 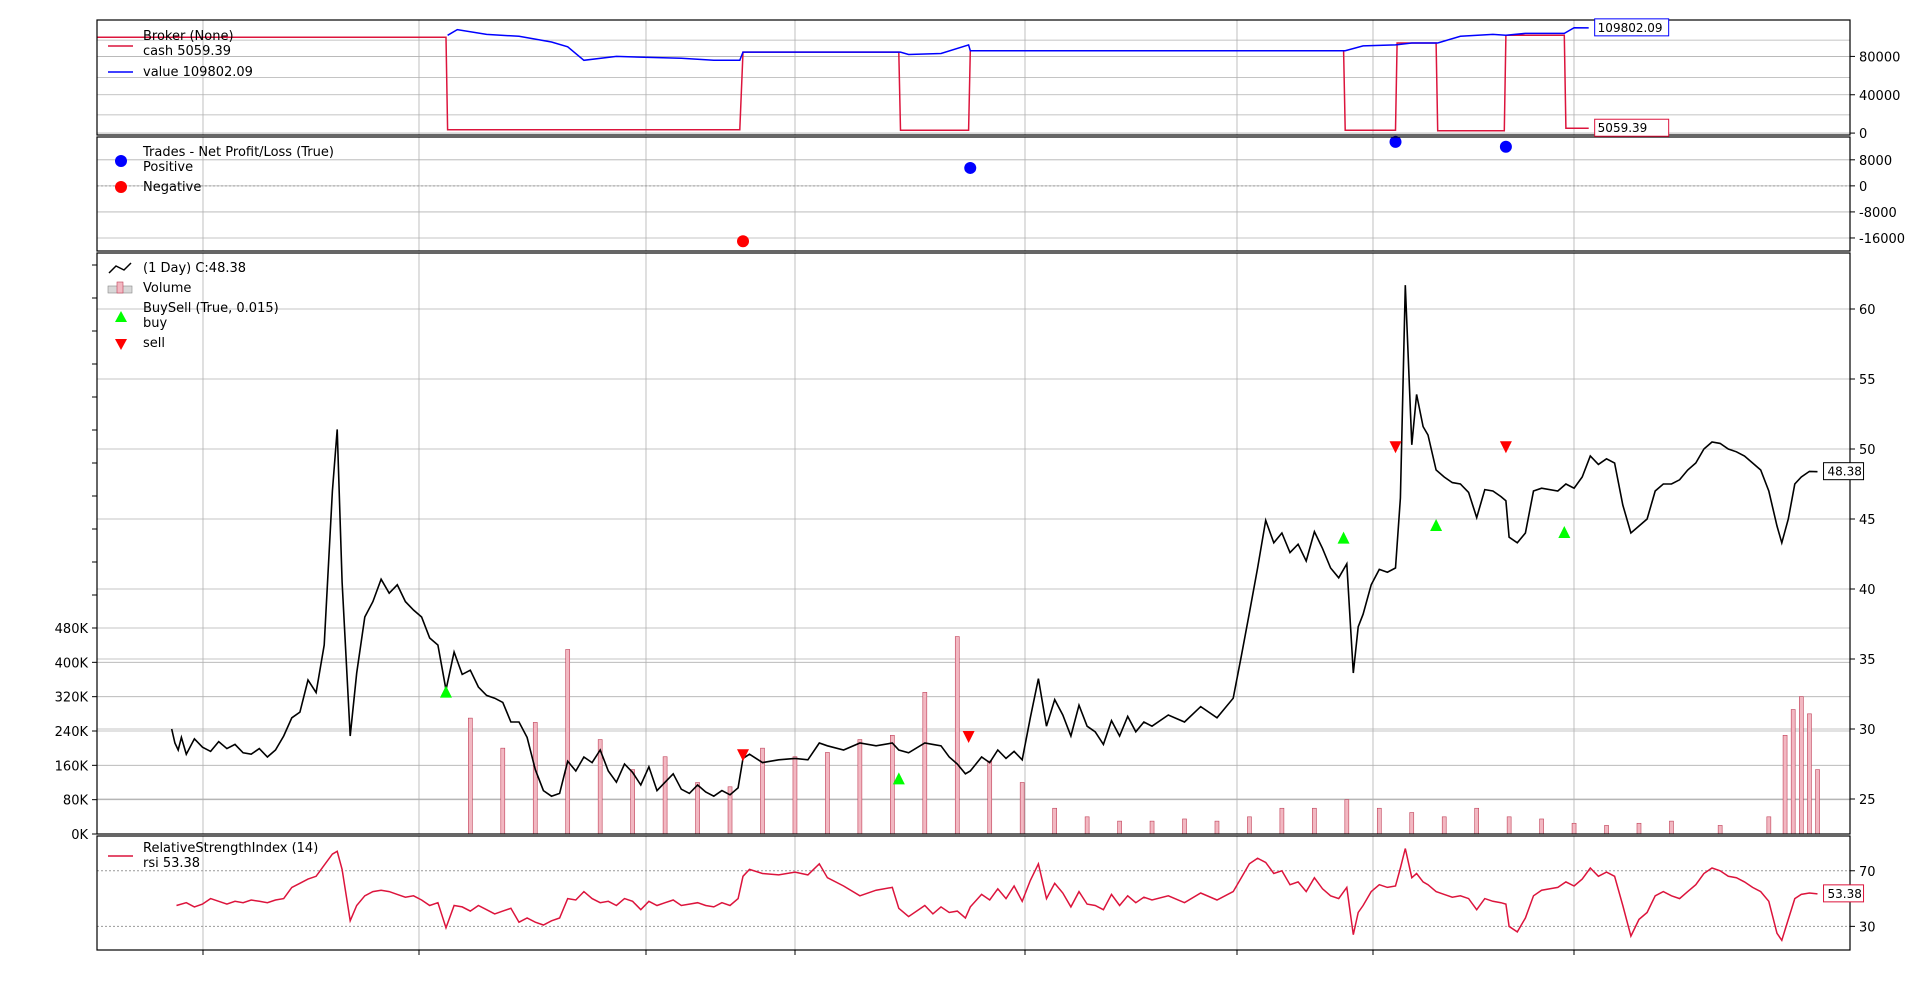 What do you see at coordinates (121, 187) in the screenshot?
I see `legend-marker-negative` at bounding box center [121, 187].